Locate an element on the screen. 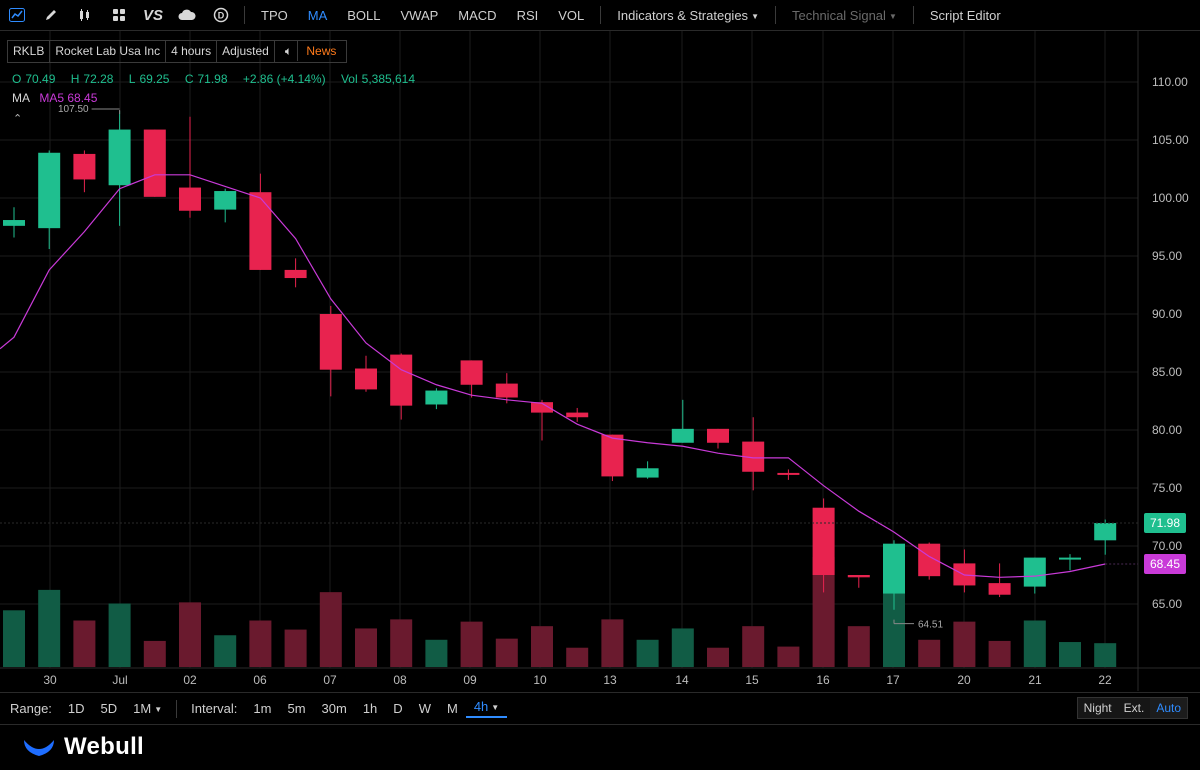 Image resolution: width=1200 pixels, height=770 pixels. interval-1m: 1m is located at coordinates (262, 708).